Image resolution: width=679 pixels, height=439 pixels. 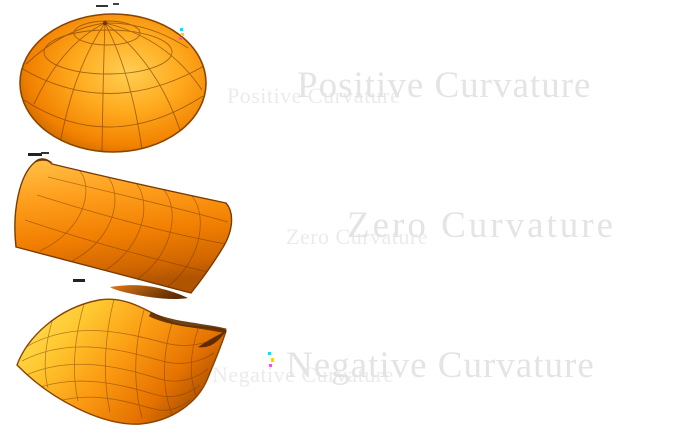 I want to click on saddle-wireframe, so click(x=121, y=359).